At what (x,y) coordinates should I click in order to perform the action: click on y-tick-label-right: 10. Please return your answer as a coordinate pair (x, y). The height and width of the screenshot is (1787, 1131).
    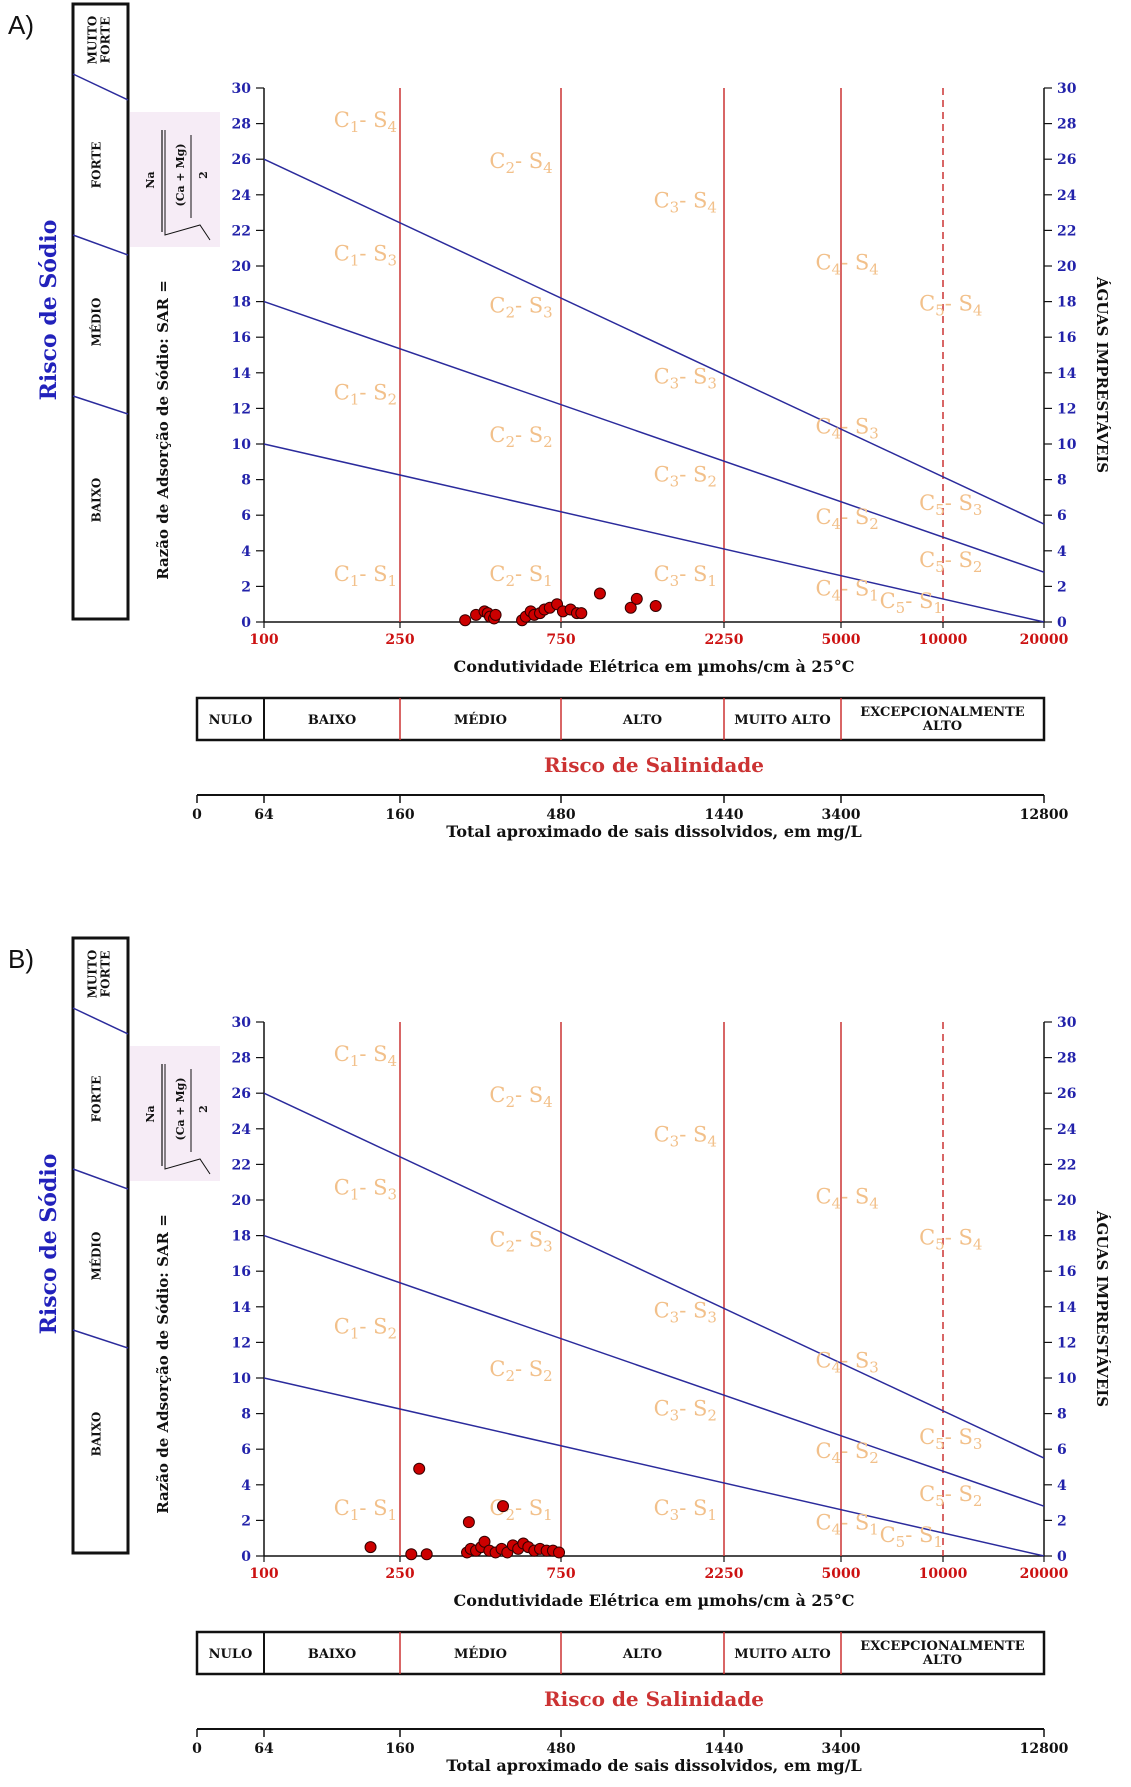
    Looking at the image, I should click on (1067, 445).